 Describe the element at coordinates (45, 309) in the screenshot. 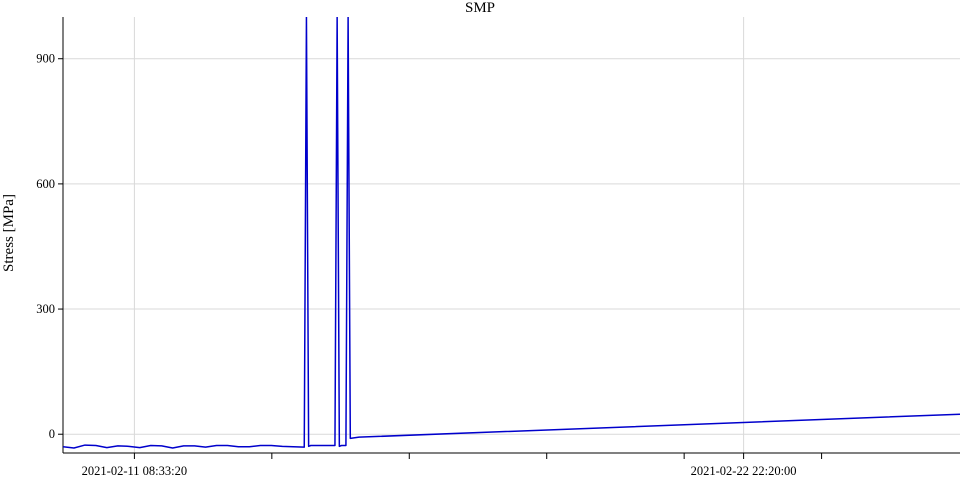

I see `y-tick-label: 300` at that location.